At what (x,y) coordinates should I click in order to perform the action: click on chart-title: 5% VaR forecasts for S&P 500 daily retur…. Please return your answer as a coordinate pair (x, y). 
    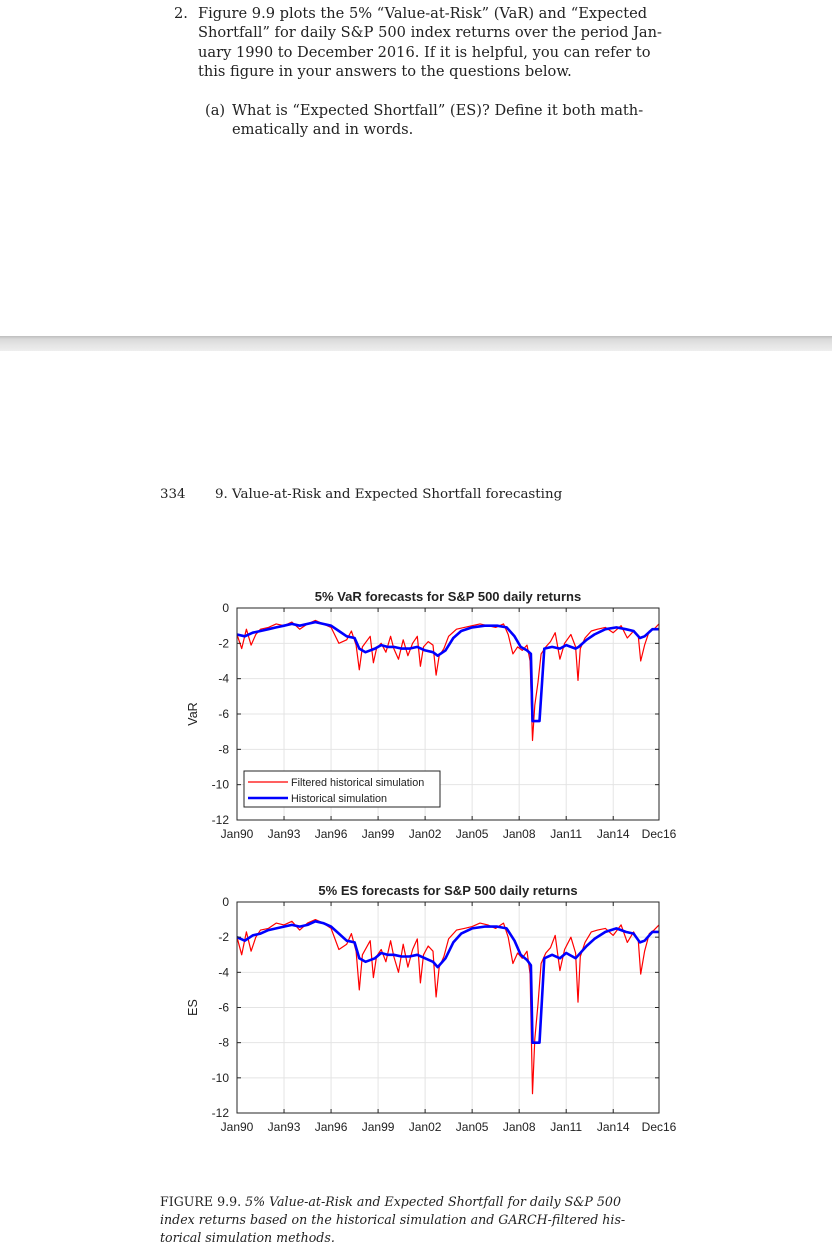
    Looking at the image, I should click on (448, 596).